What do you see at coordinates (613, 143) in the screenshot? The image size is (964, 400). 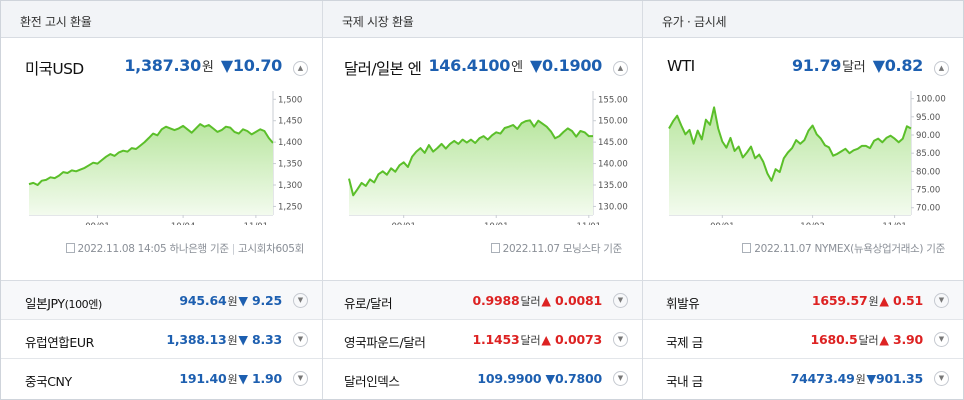 I see `y-tick-label: 145.00` at bounding box center [613, 143].